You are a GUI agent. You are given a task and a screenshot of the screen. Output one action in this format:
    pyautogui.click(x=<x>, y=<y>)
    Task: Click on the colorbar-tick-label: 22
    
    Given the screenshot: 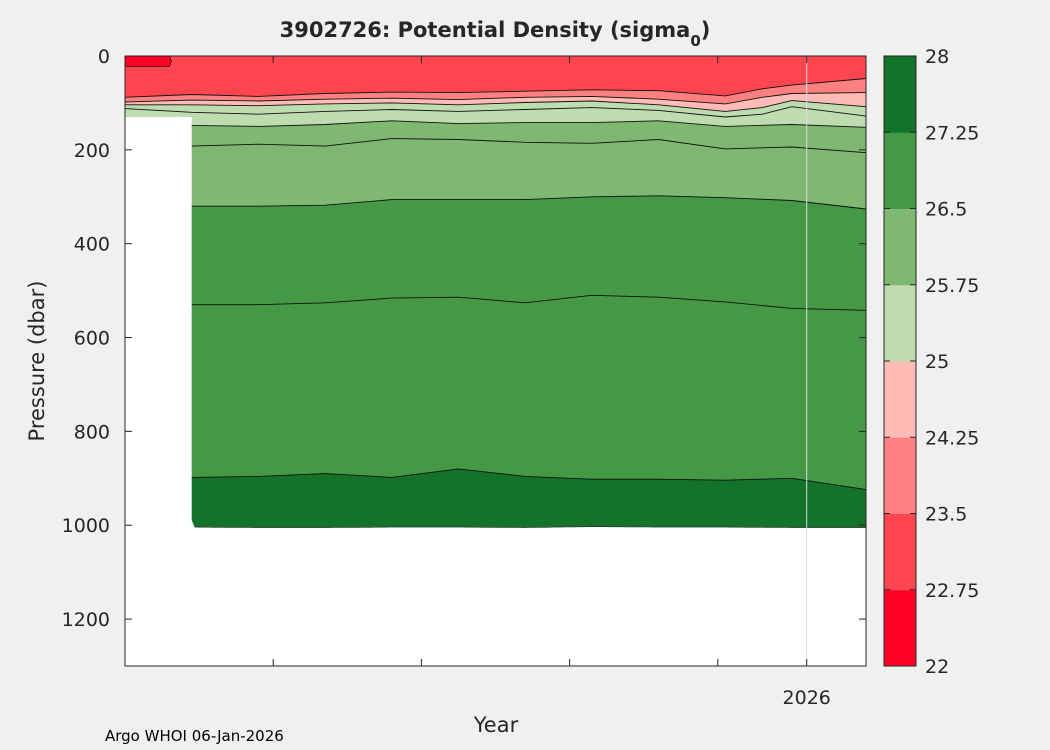 What is the action you would take?
    pyautogui.click(x=937, y=667)
    